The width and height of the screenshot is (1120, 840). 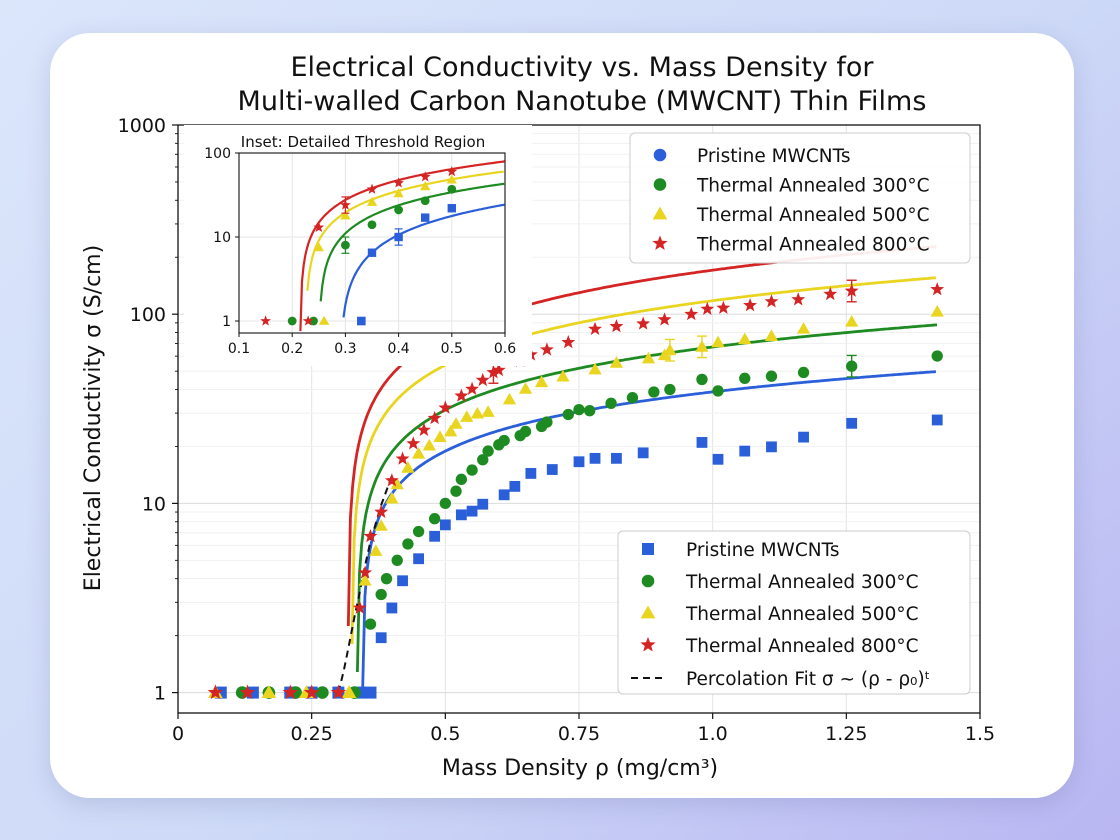 I want to click on legend-lower-label: Thermal Annealed 300°C, so click(x=802, y=582).